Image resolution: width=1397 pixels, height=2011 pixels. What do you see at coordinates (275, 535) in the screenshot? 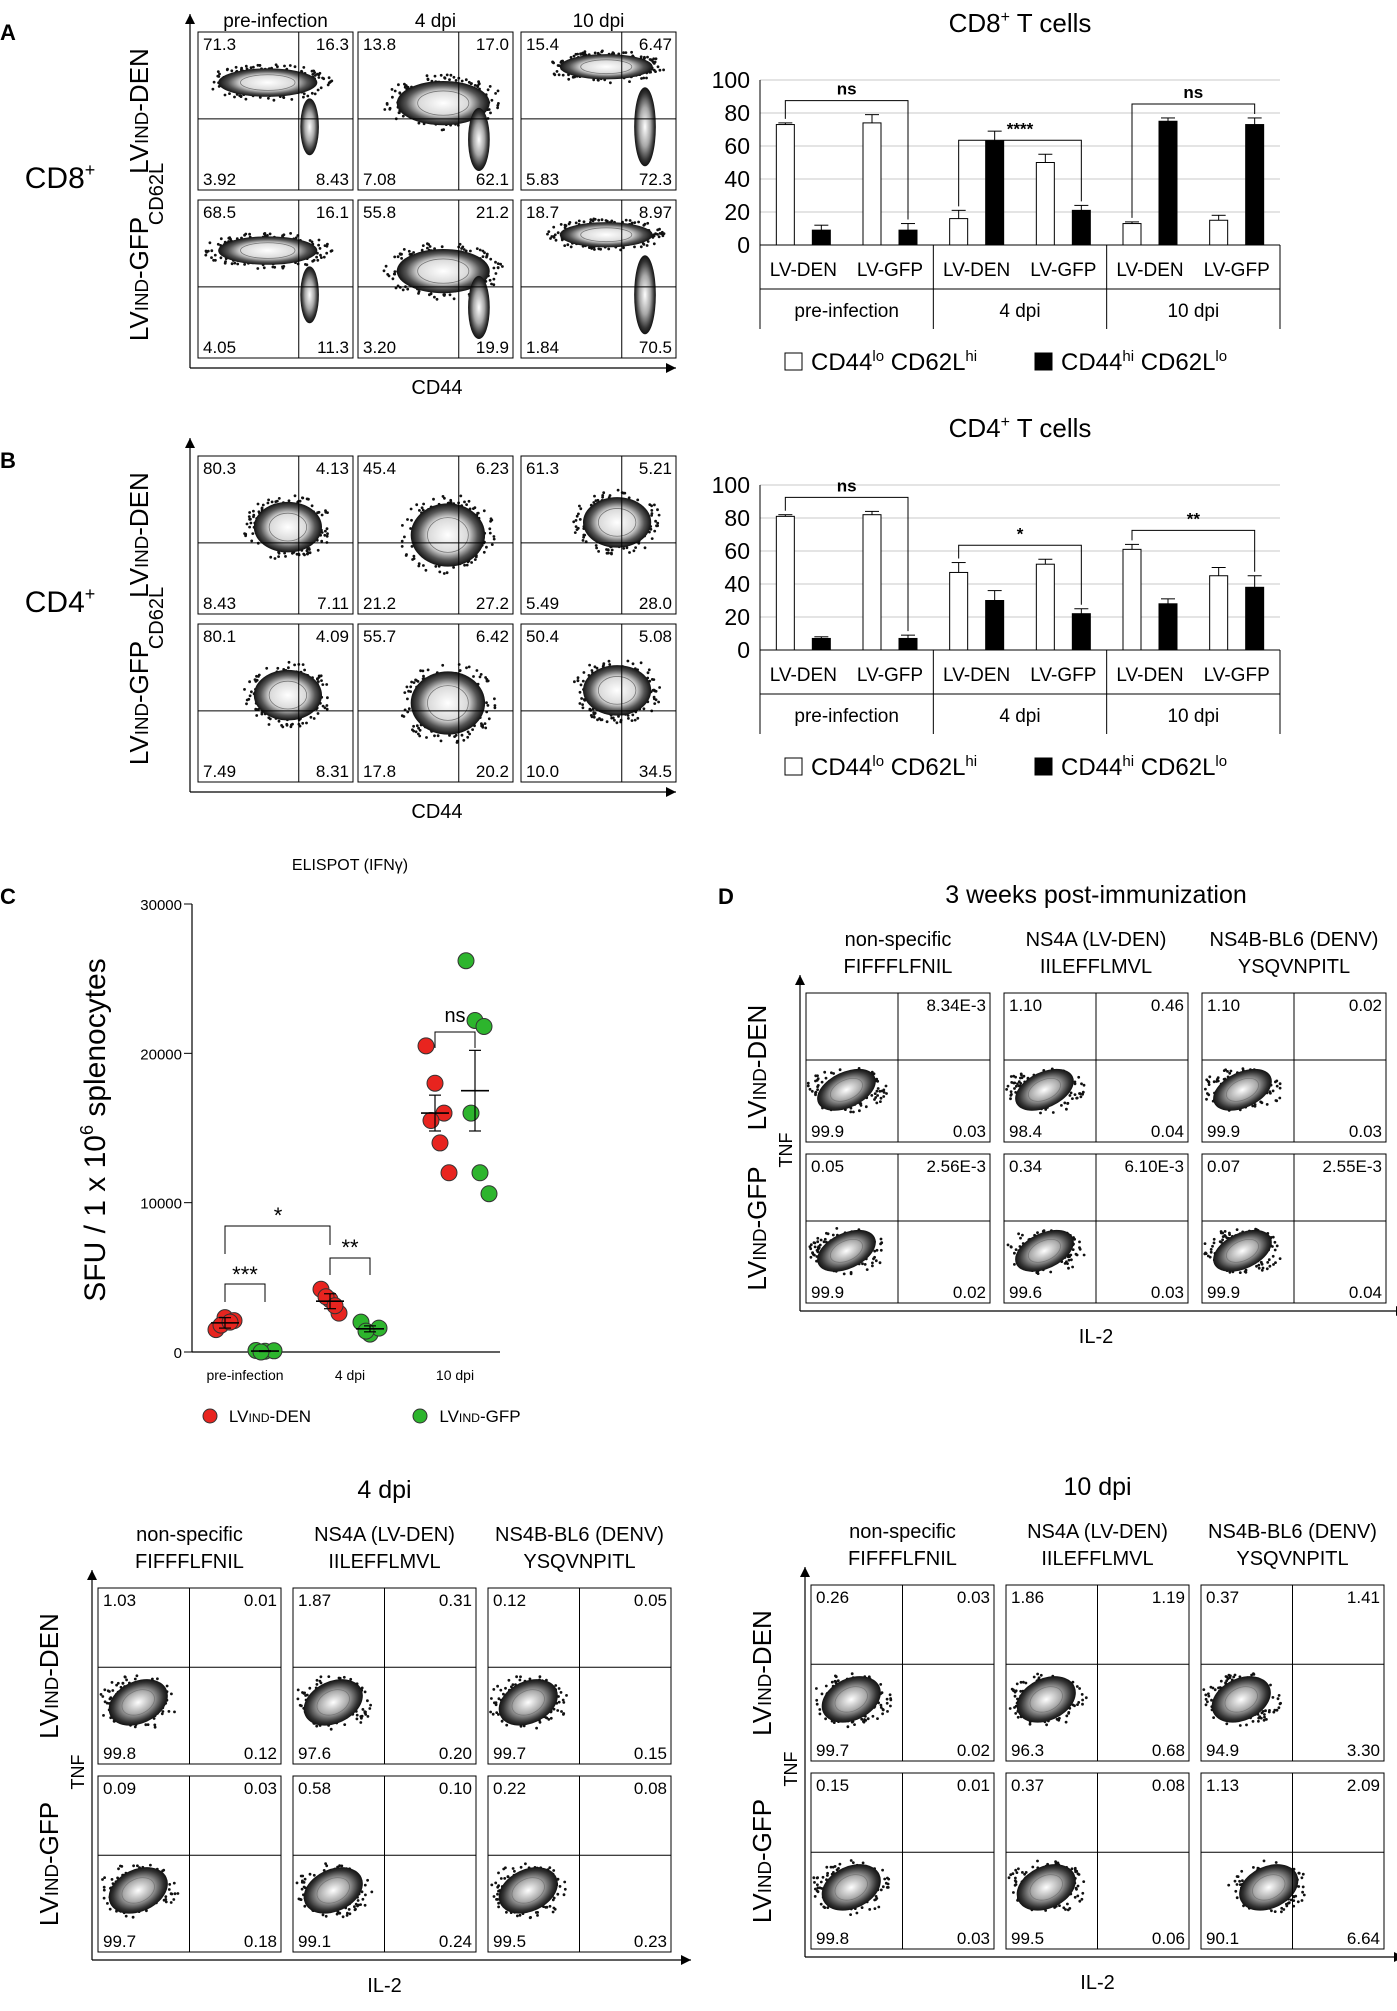
I see `flow-plot: 80.3 4.138.43 7.11` at bounding box center [275, 535].